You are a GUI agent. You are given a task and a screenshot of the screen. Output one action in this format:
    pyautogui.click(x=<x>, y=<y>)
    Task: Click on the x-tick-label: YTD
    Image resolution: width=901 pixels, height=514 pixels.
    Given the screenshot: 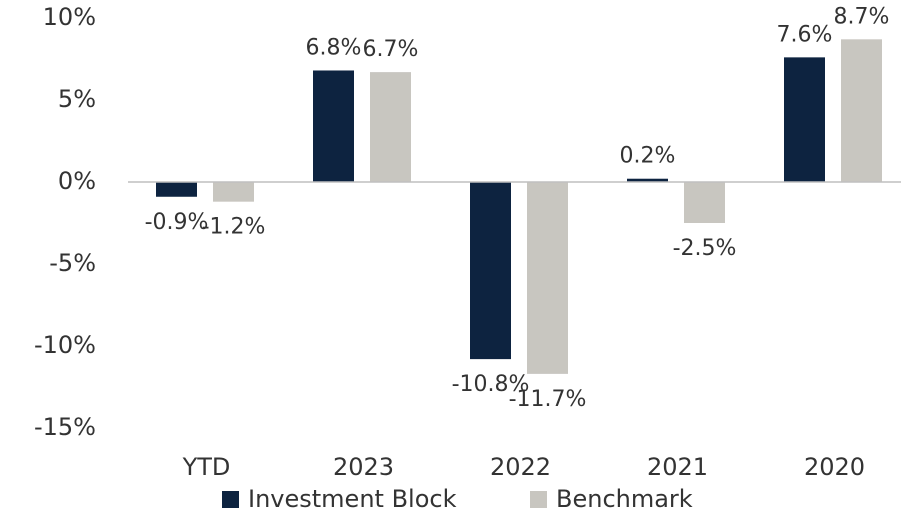 What is the action you would take?
    pyautogui.click(x=206, y=467)
    